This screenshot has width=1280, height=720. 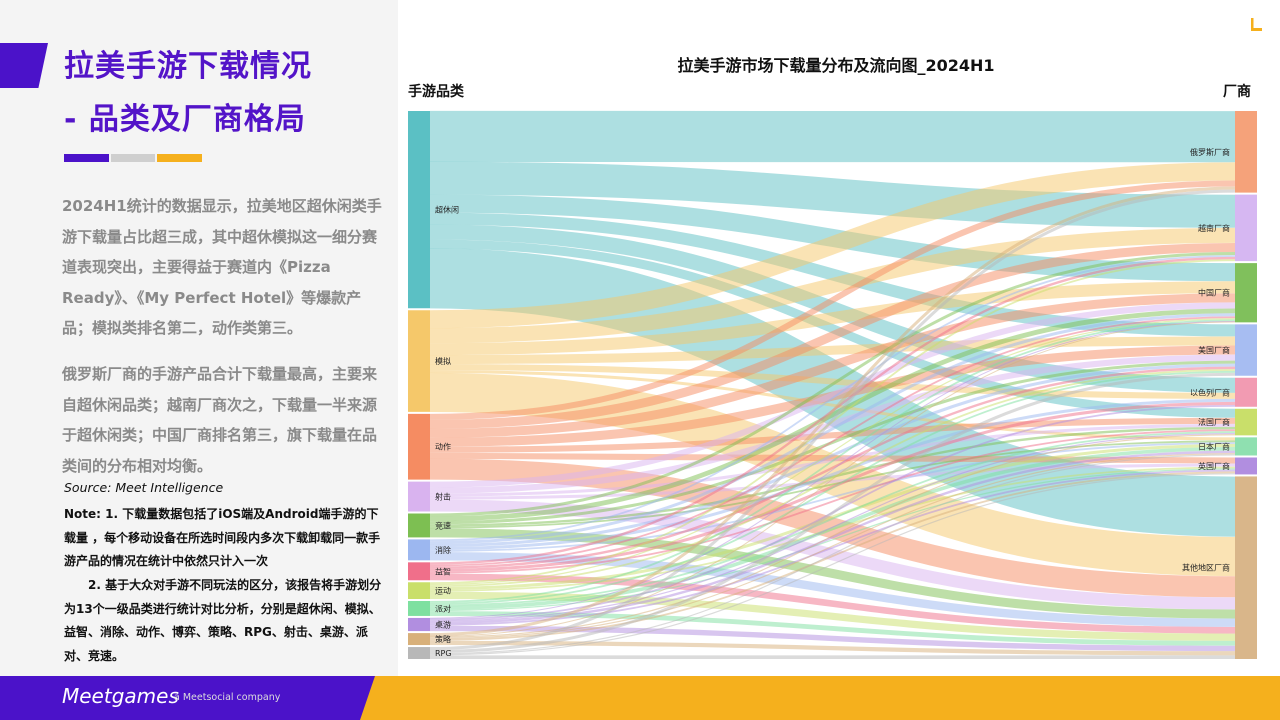 What do you see at coordinates (24, 65) in the screenshot?
I see `title-accent-bar` at bounding box center [24, 65].